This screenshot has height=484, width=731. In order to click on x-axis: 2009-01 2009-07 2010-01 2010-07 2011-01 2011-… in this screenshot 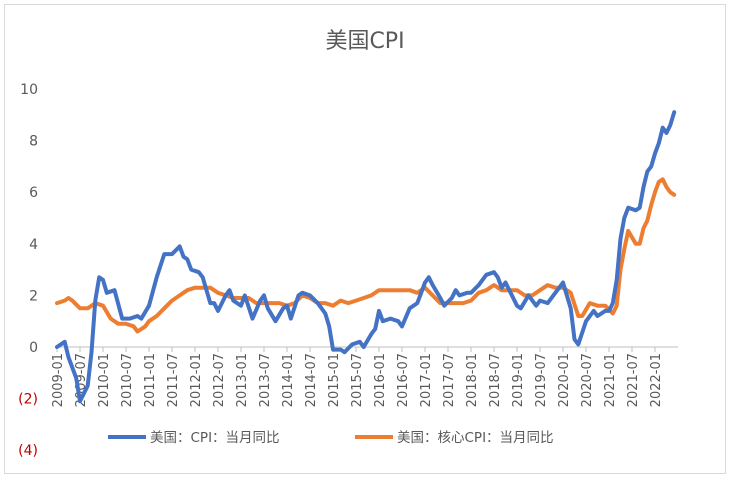, I will do `click(357, 377)`.